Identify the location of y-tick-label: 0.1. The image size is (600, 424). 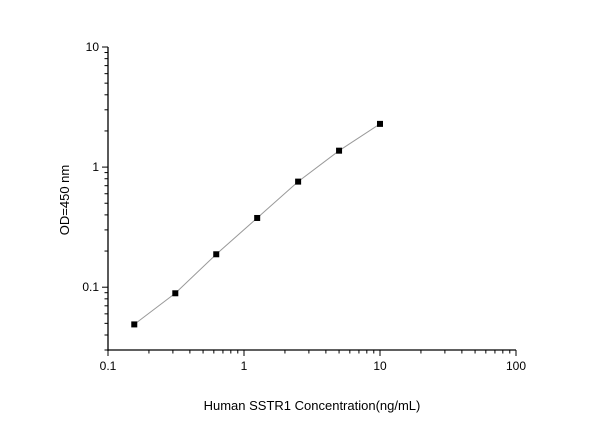
(90, 287).